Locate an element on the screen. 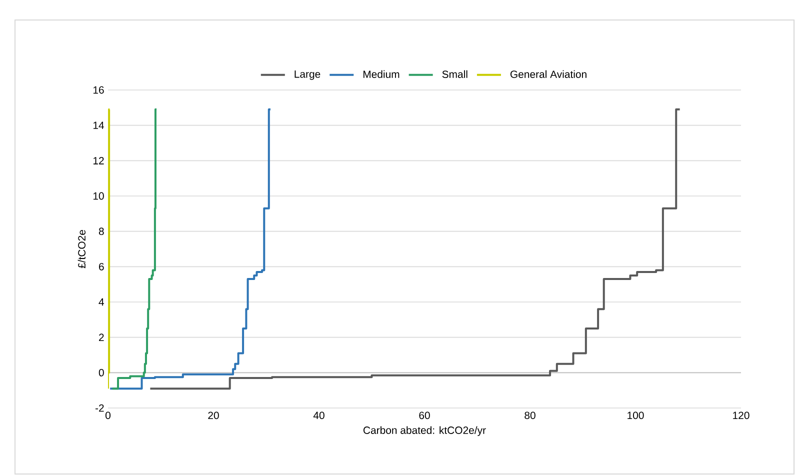 This screenshot has height=475, width=795. y-tick-label: 6 is located at coordinates (101, 266).